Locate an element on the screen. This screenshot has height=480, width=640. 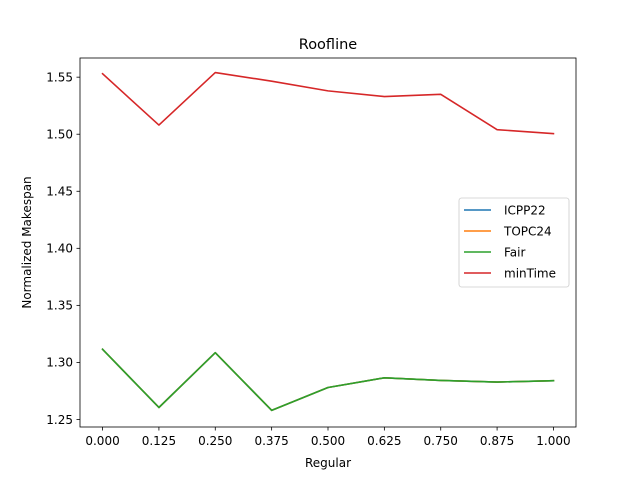
x-tick-label: 0.500 is located at coordinates (328, 441).